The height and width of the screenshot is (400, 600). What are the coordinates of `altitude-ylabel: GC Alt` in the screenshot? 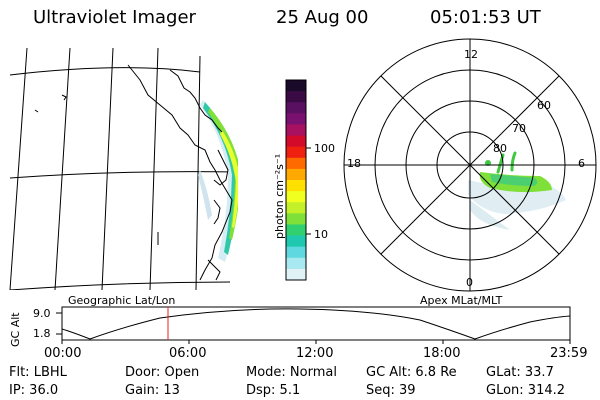 It's located at (15, 329).